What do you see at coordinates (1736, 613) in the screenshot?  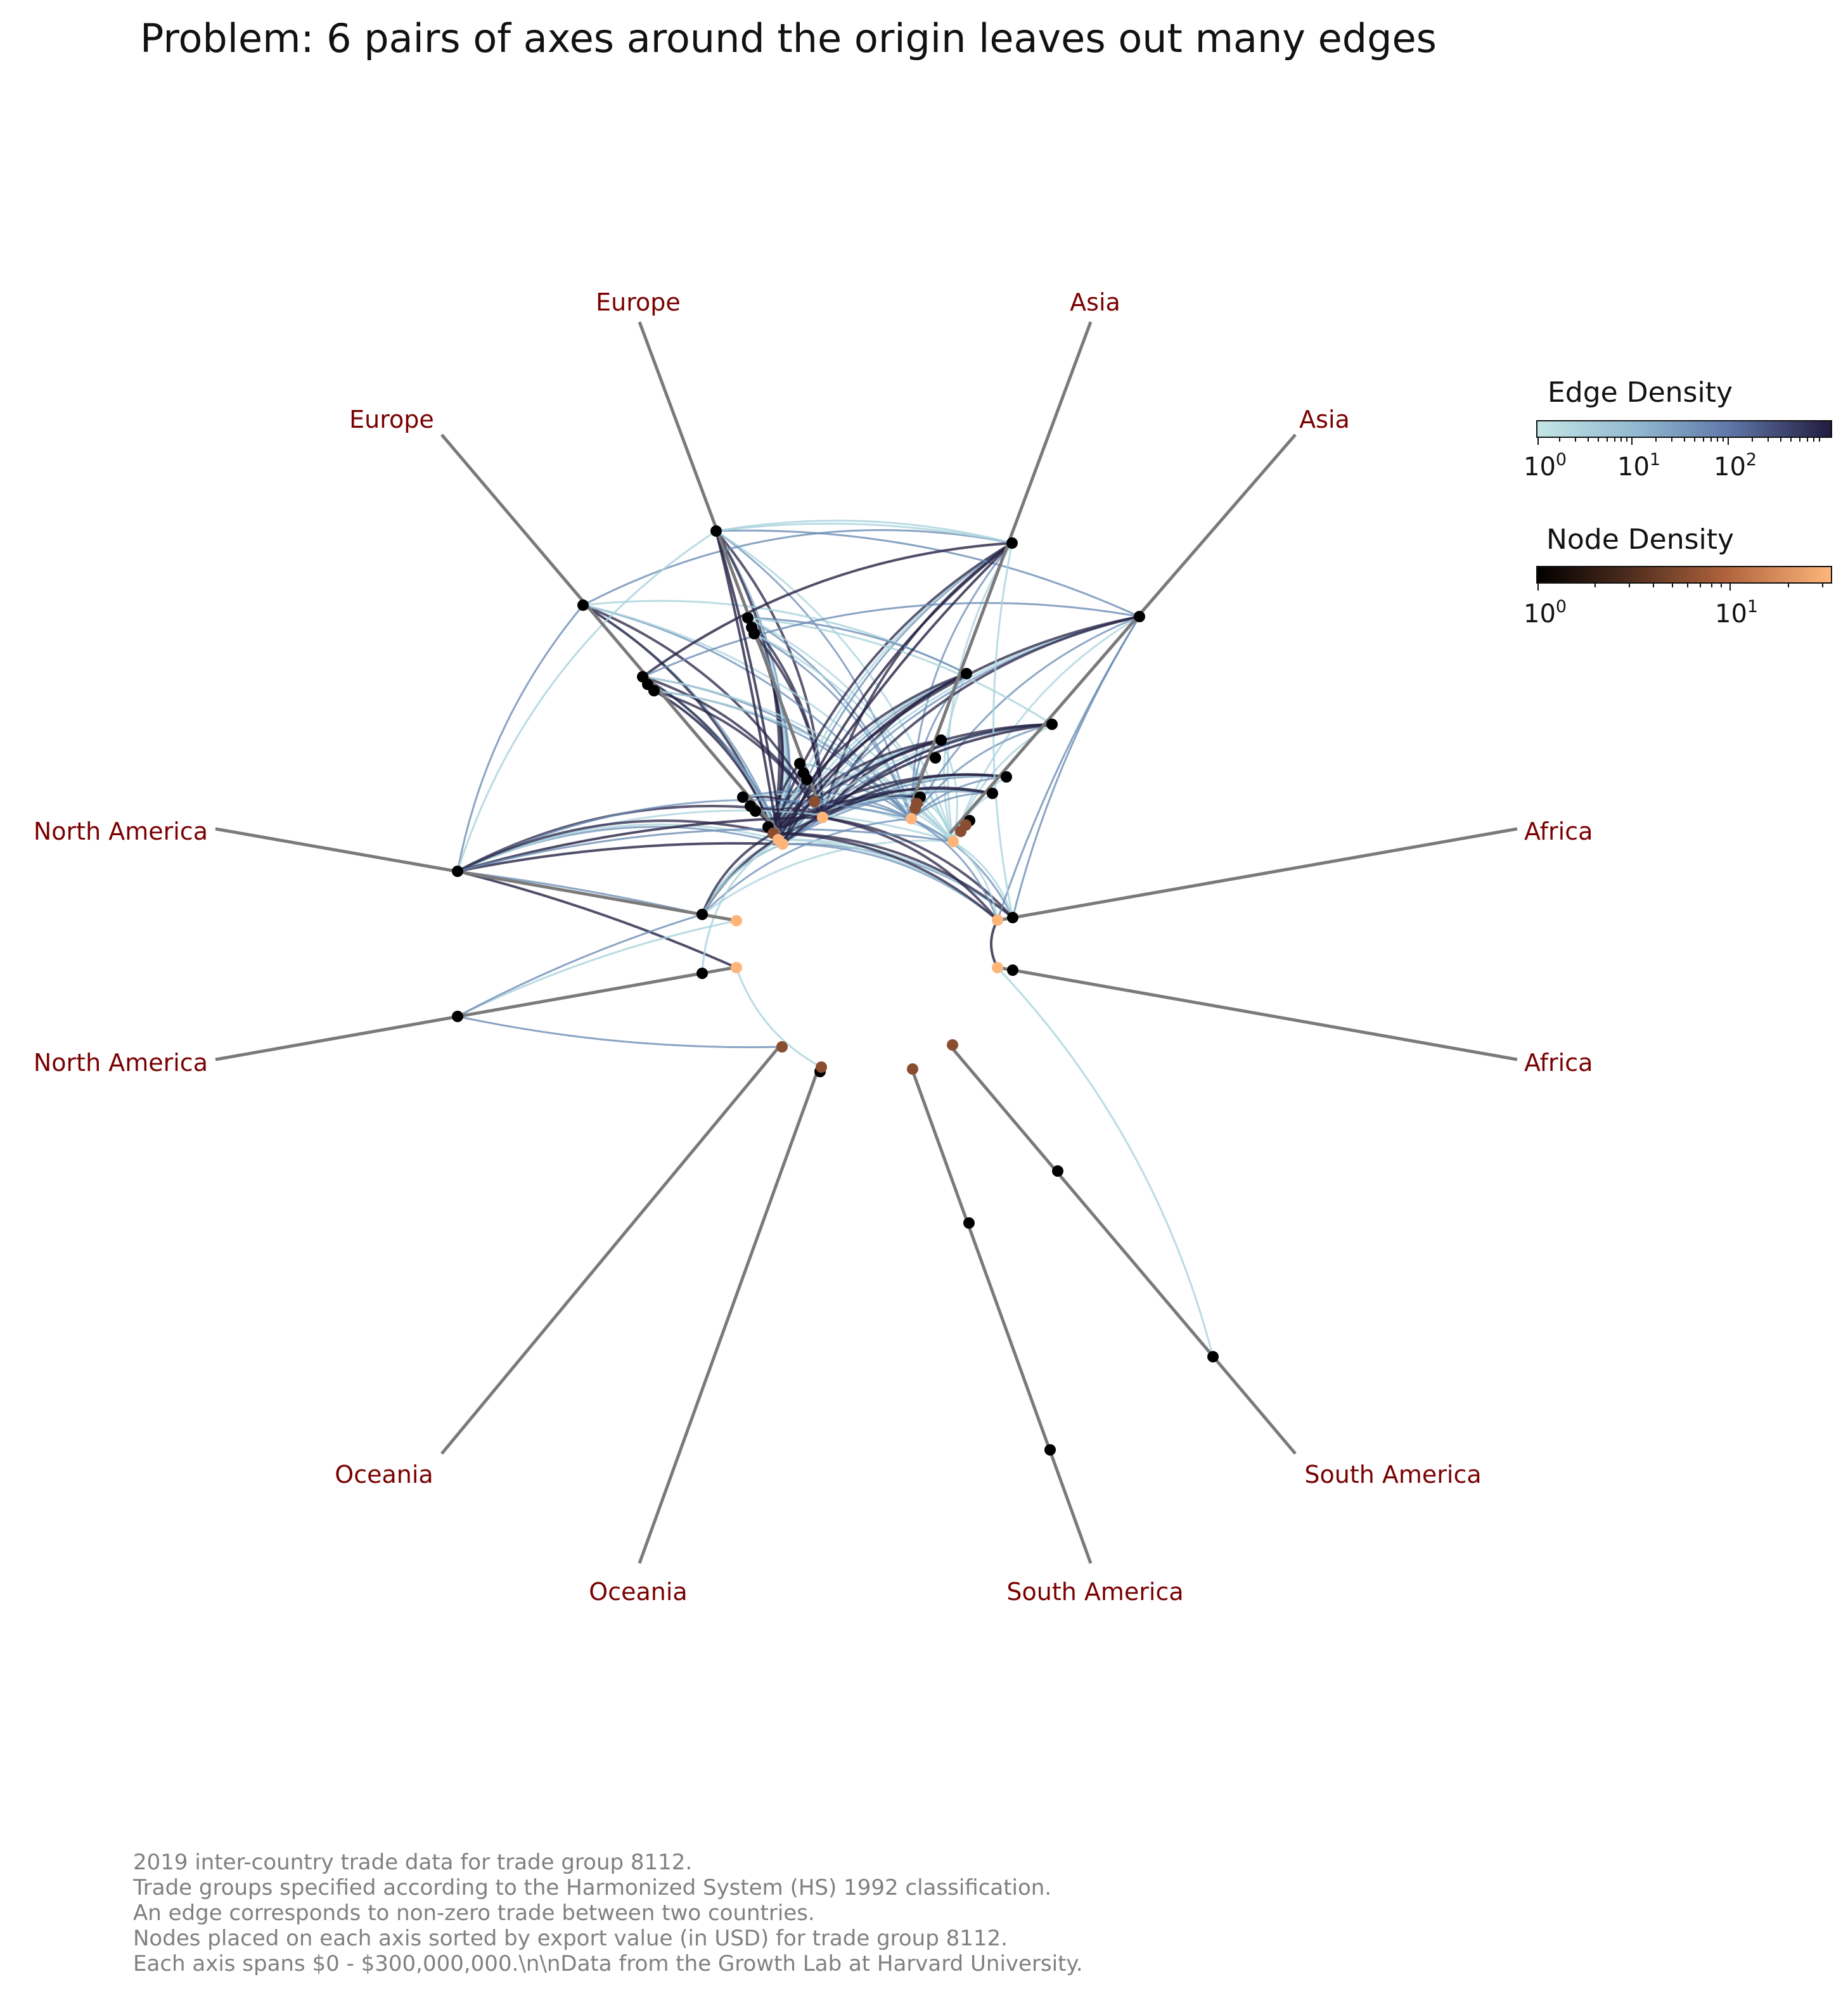 I see `node-density-tick-label: 101` at bounding box center [1736, 613].